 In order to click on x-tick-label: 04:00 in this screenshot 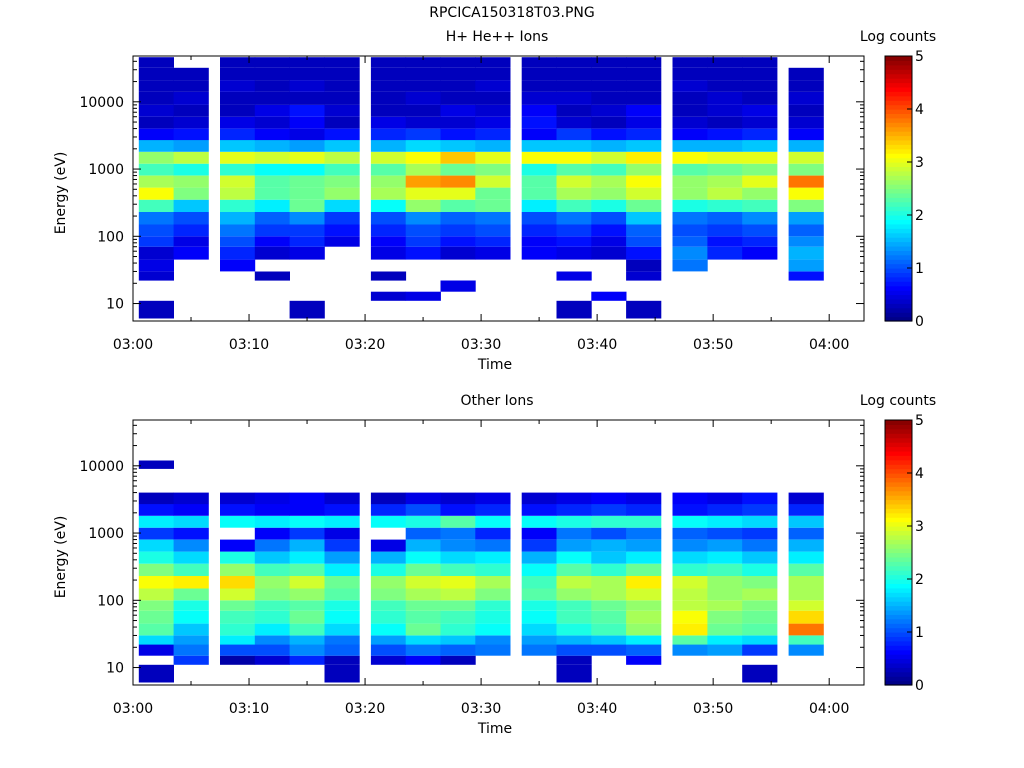, I will do `click(829, 345)`.